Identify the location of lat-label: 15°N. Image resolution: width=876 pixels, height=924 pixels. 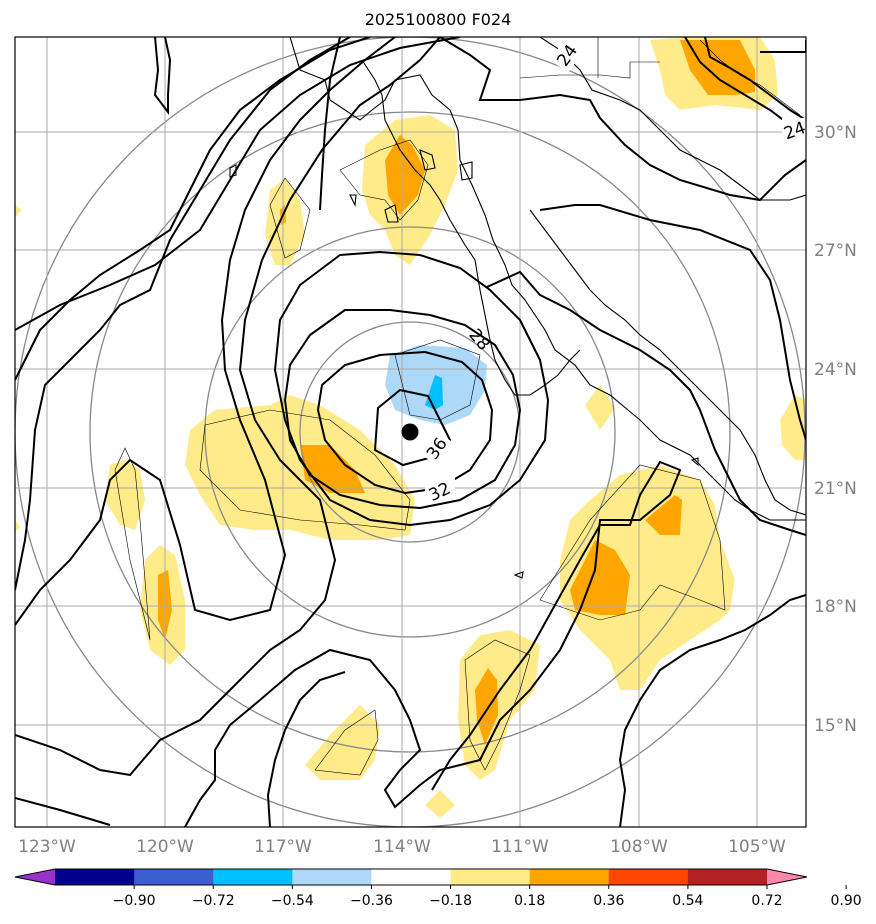
(835, 726).